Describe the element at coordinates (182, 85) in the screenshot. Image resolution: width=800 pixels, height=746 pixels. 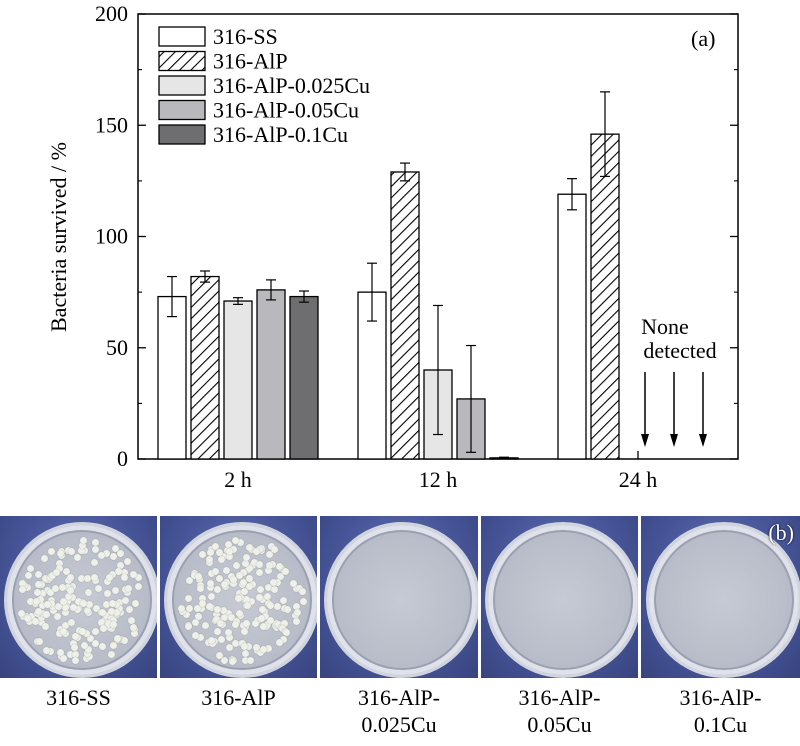
I see `legend-swatch` at that location.